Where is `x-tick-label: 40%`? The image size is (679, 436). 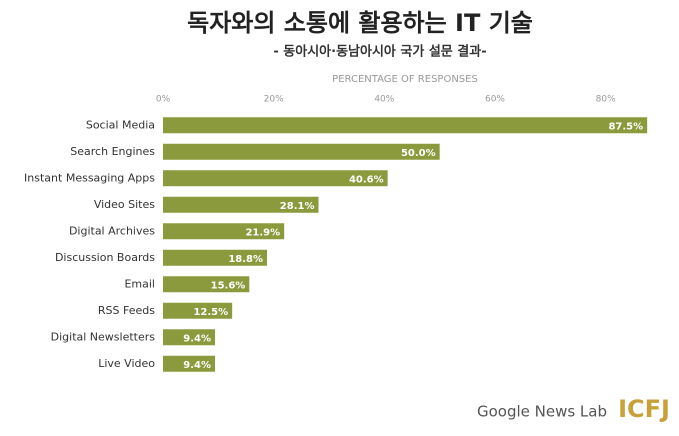
x-tick-label: 40% is located at coordinates (384, 100).